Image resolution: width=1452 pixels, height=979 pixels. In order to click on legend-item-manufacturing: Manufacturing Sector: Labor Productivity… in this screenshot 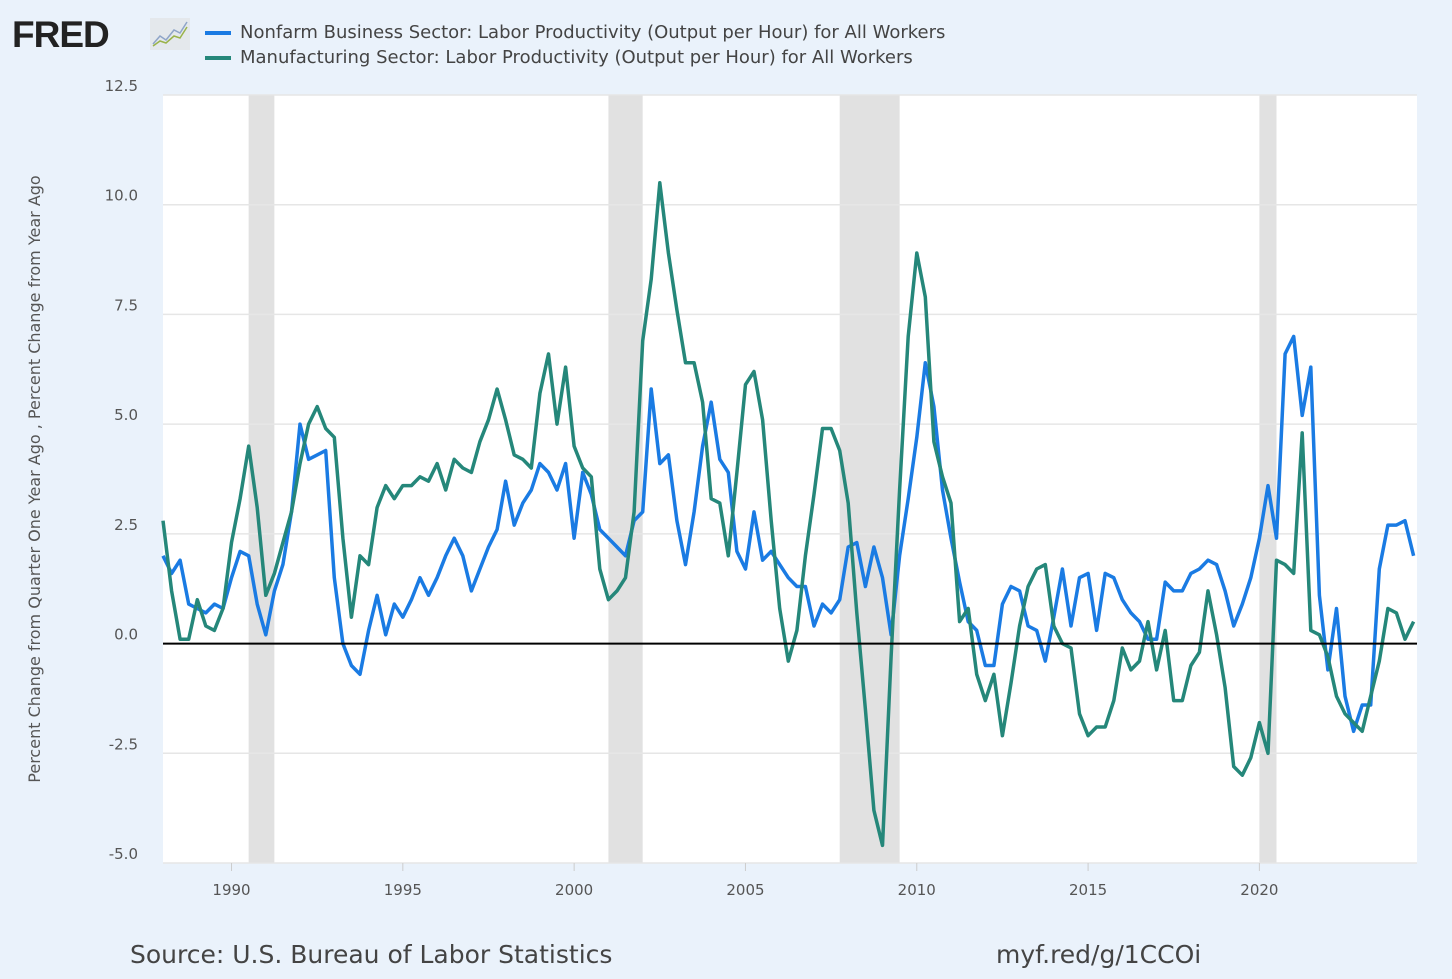, I will do `click(575, 57)`.